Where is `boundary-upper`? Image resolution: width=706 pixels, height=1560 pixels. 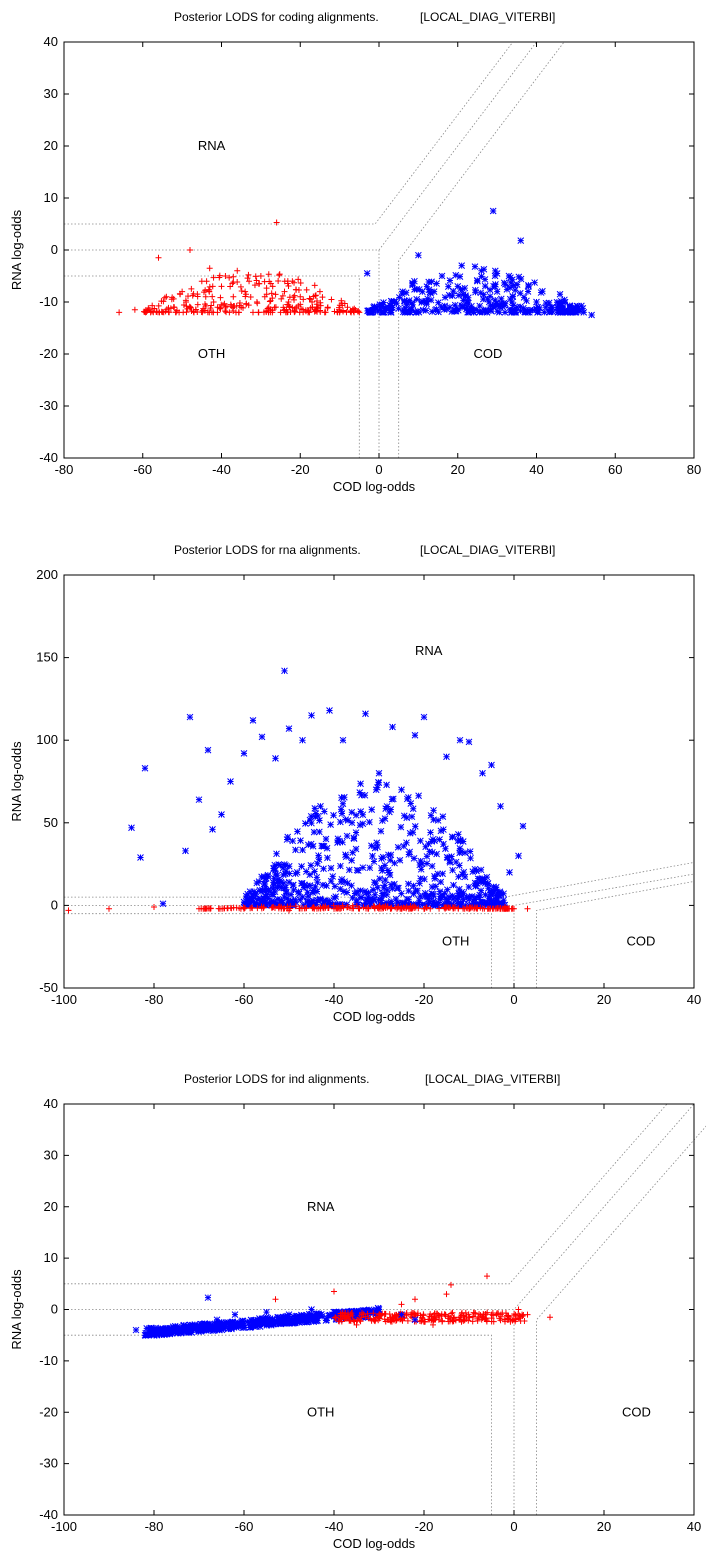 boundary-upper is located at coordinates (289, 133).